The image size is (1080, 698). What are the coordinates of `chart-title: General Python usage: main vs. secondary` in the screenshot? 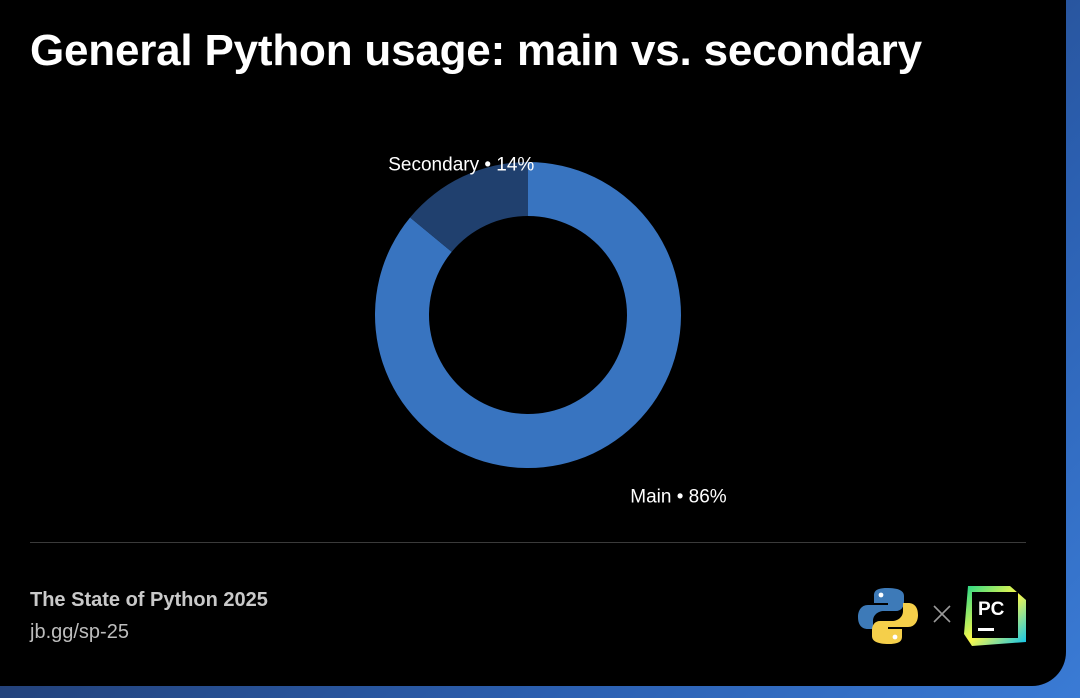 It's located at (476, 50).